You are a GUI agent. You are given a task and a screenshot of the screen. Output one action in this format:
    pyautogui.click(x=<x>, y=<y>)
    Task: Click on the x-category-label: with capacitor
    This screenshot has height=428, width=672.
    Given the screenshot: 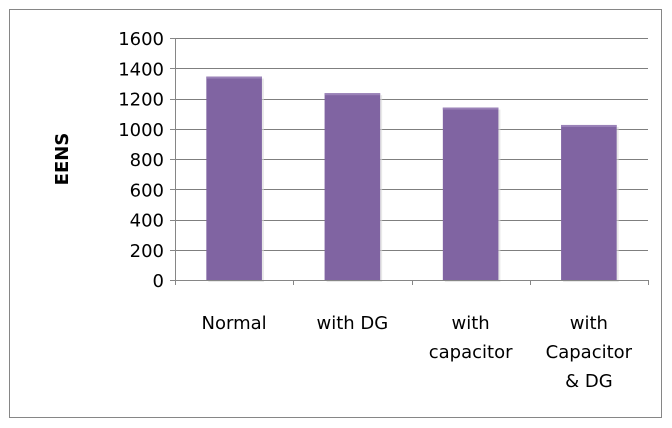 What is the action you would take?
    pyautogui.click(x=471, y=338)
    